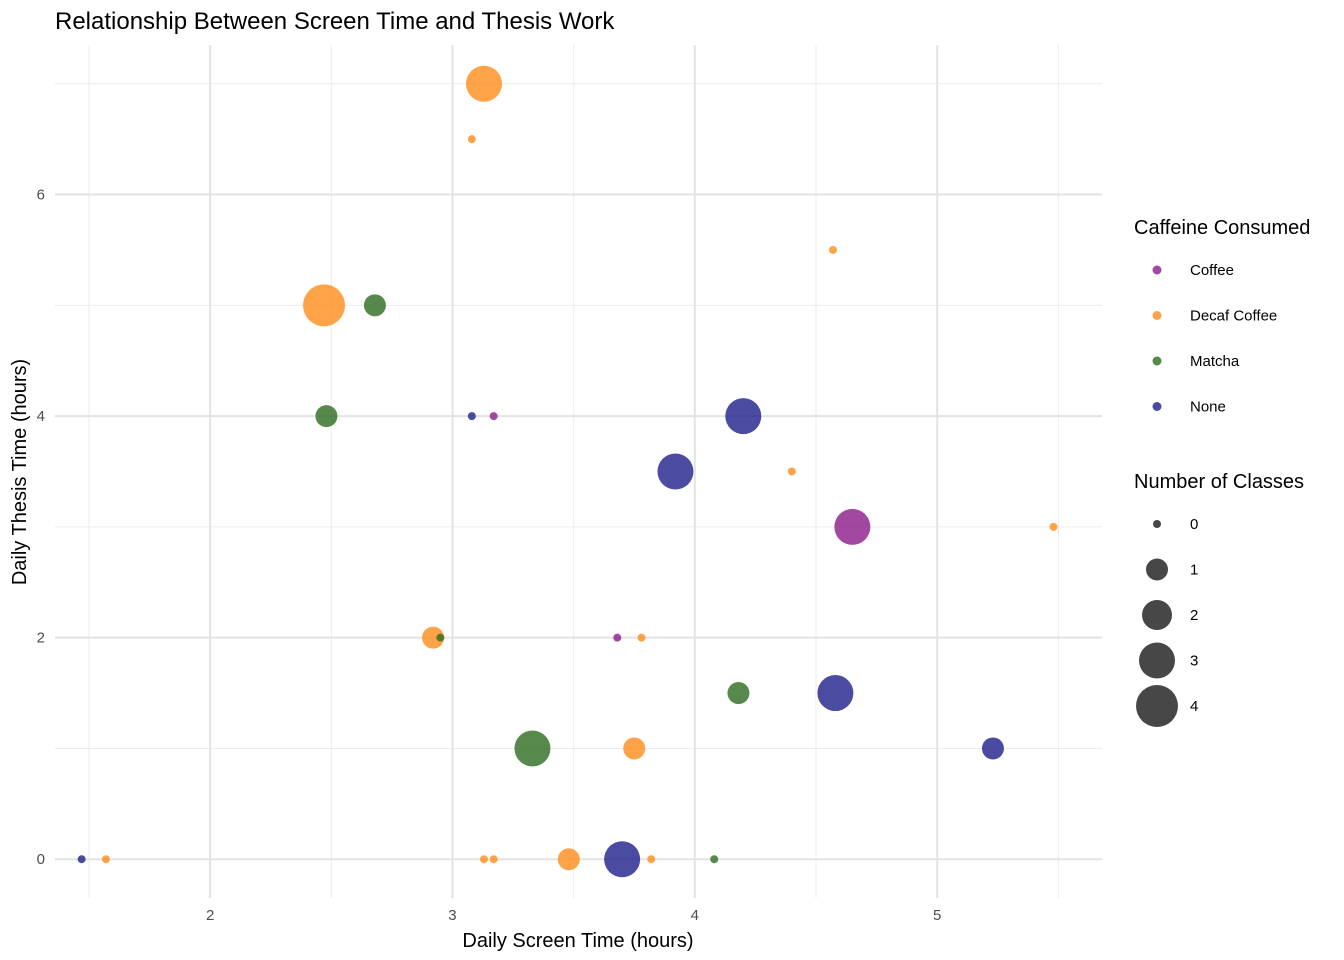 Image resolution: width=1344 pixels, height=960 pixels. What do you see at coordinates (1194, 661) in the screenshot?
I see `legend-size-label: 3` at bounding box center [1194, 661].